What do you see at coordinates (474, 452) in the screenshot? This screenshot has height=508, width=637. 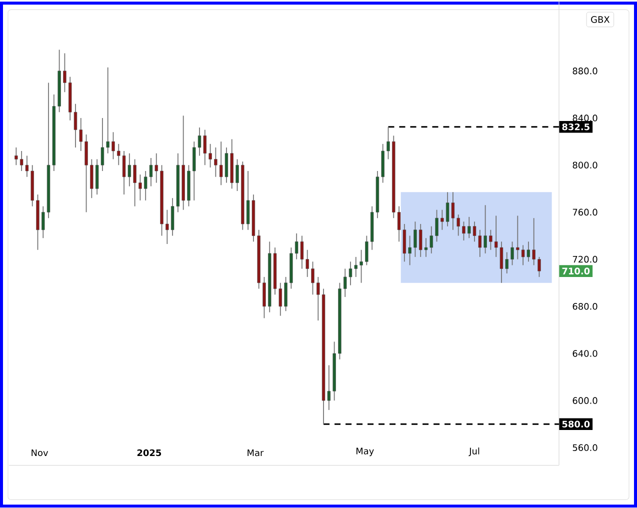 I see `x-tick-label: Jul` at bounding box center [474, 452].